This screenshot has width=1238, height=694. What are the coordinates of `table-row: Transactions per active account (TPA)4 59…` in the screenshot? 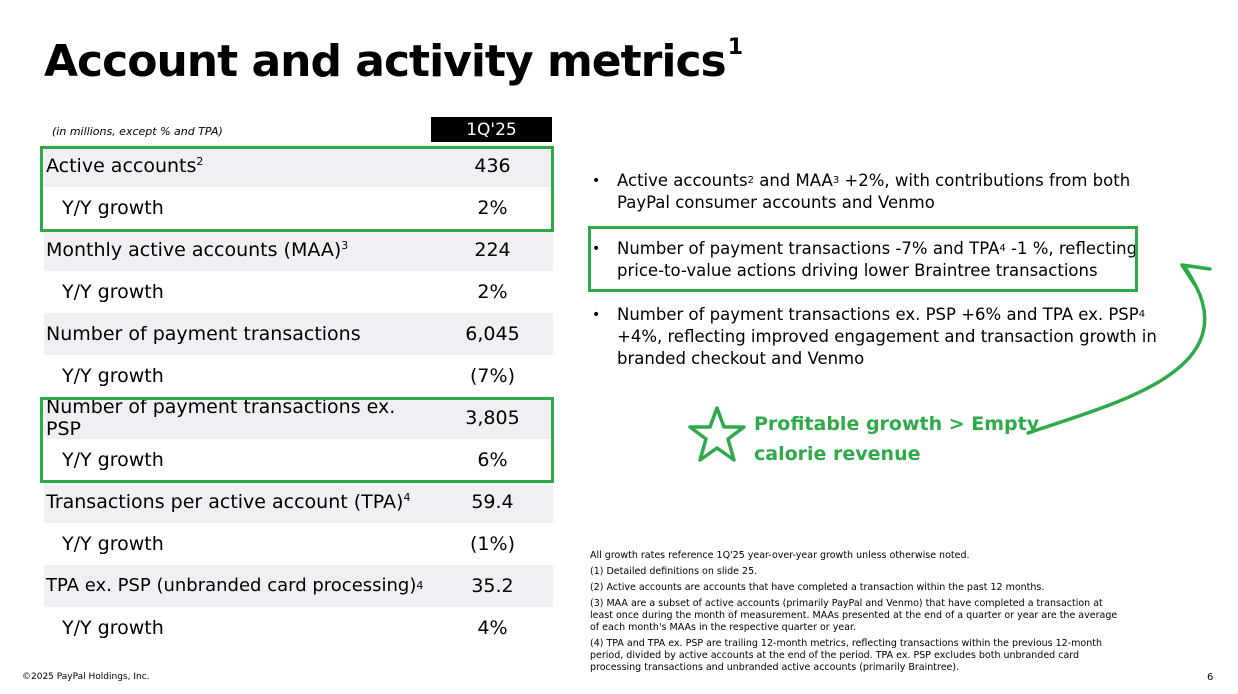 It's located at (298, 502).